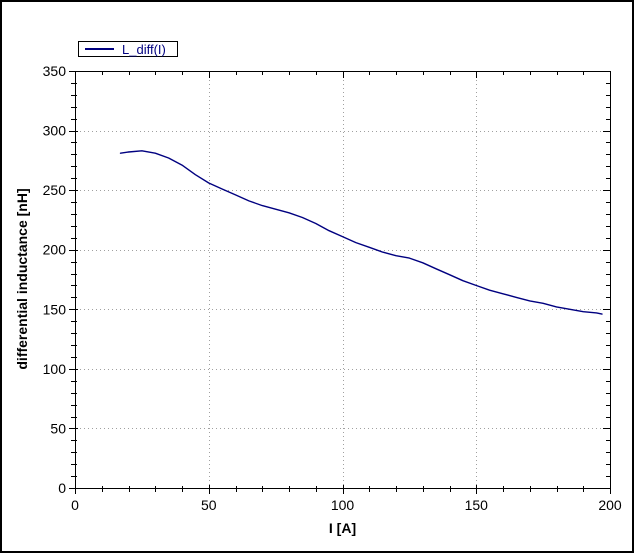 This screenshot has height=553, width=634. I want to click on y-tick-label: 50, so click(58, 428).